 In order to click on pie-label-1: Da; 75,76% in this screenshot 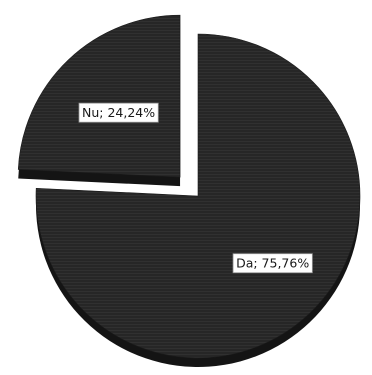, I will do `click(272, 263)`.